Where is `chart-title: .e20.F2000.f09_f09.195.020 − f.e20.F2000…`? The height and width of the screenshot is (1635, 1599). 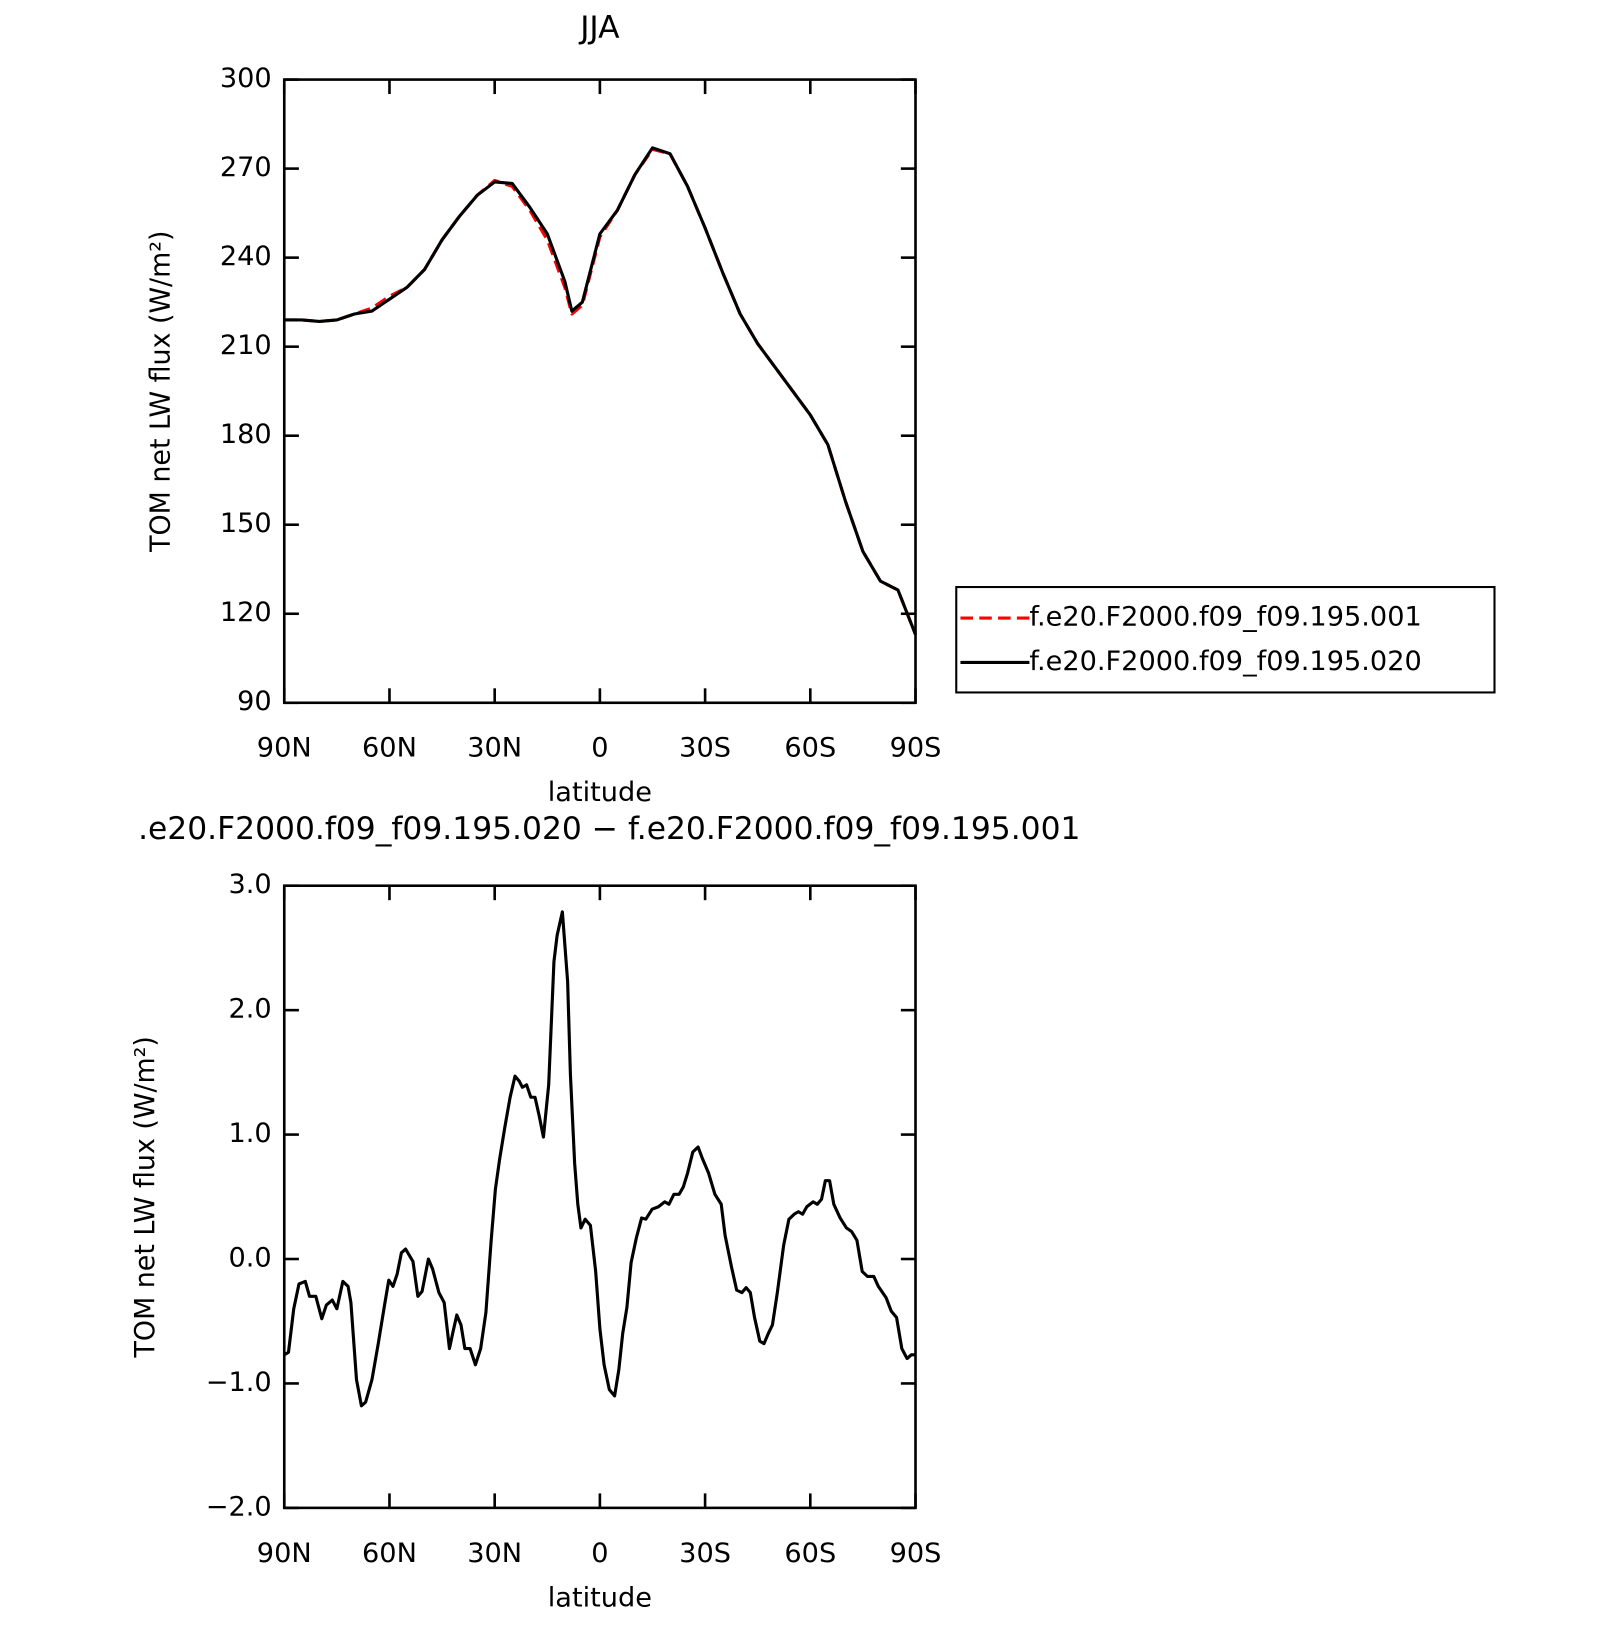
chart-title: .e20.F2000.f09_f09.195.020 − f.e20.F2000… is located at coordinates (609, 829).